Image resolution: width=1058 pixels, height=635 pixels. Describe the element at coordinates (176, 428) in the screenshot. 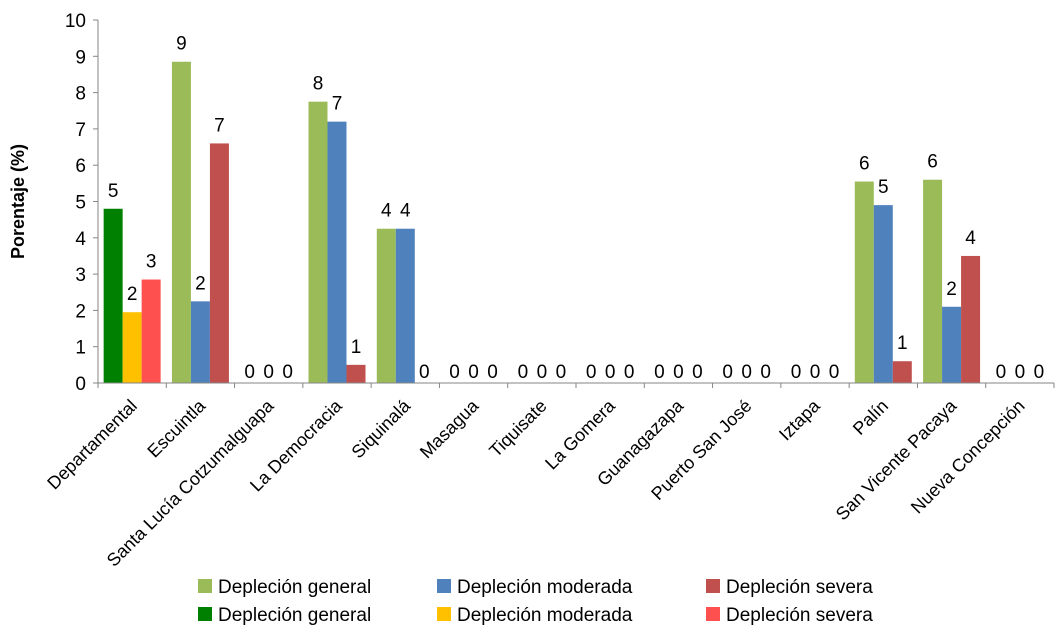

I see `category-label: Escuintla` at that location.